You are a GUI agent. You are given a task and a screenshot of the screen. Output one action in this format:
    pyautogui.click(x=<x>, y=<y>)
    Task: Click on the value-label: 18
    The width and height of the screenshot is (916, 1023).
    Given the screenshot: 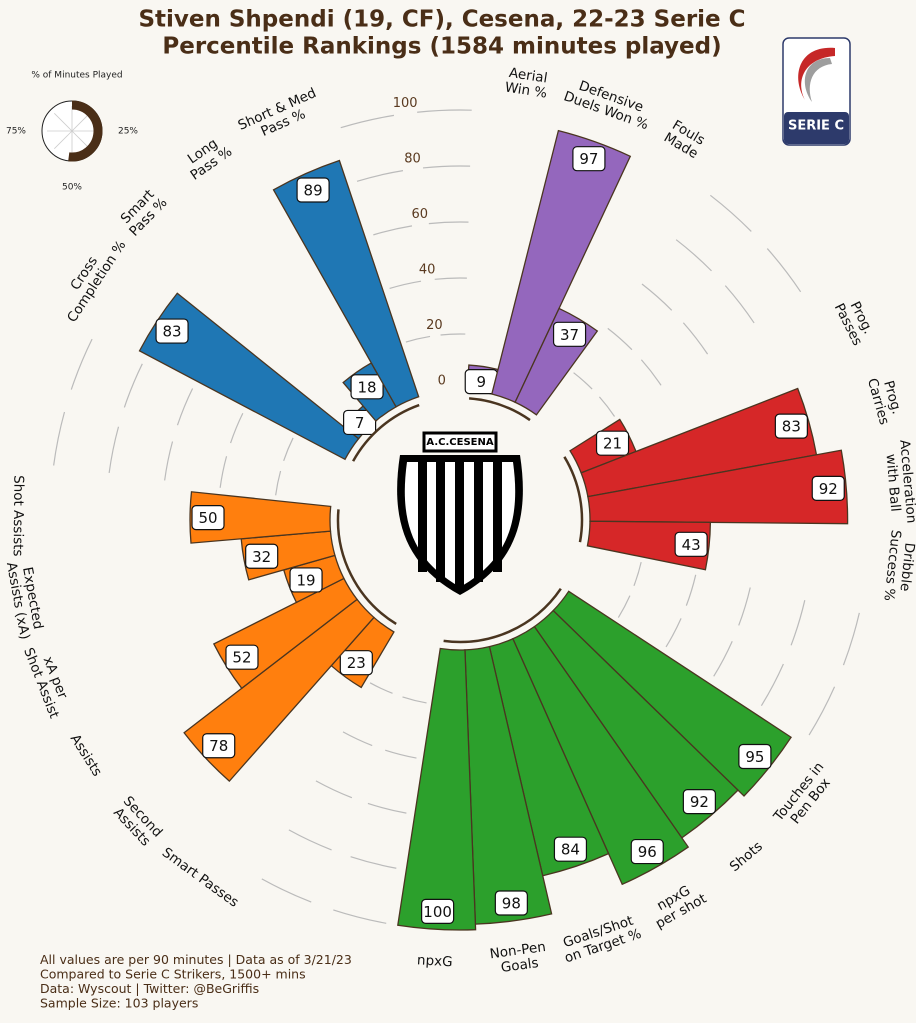 What is the action you would take?
    pyautogui.click(x=367, y=387)
    